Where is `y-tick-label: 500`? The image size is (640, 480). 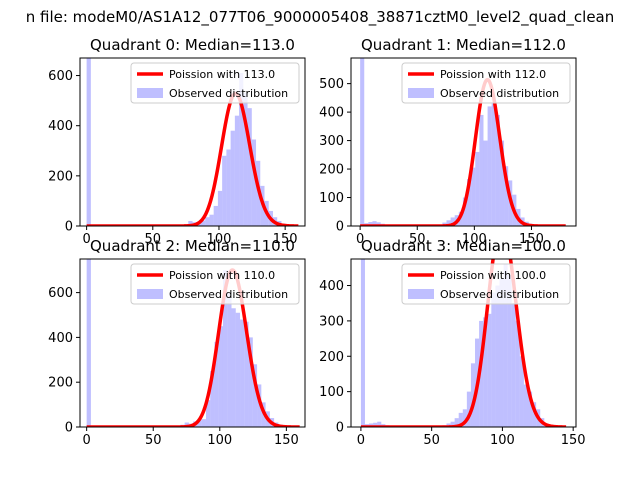
y-tick-label: 500 is located at coordinates (331, 84).